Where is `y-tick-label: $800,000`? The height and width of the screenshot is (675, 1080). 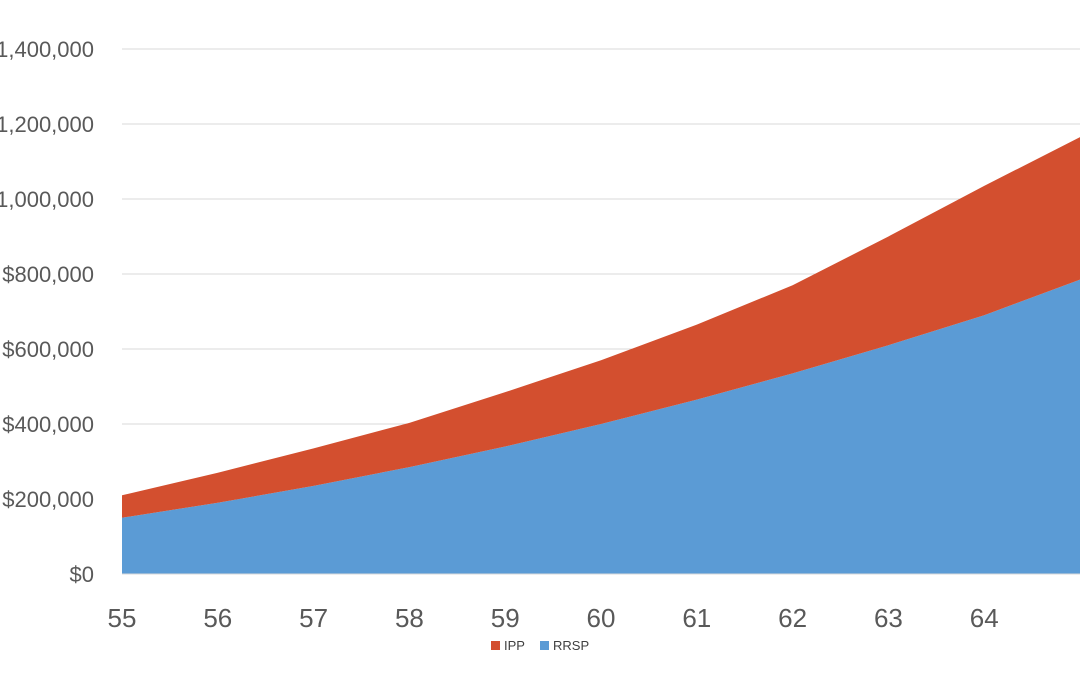 y-tick-label: $800,000 is located at coordinates (48, 274).